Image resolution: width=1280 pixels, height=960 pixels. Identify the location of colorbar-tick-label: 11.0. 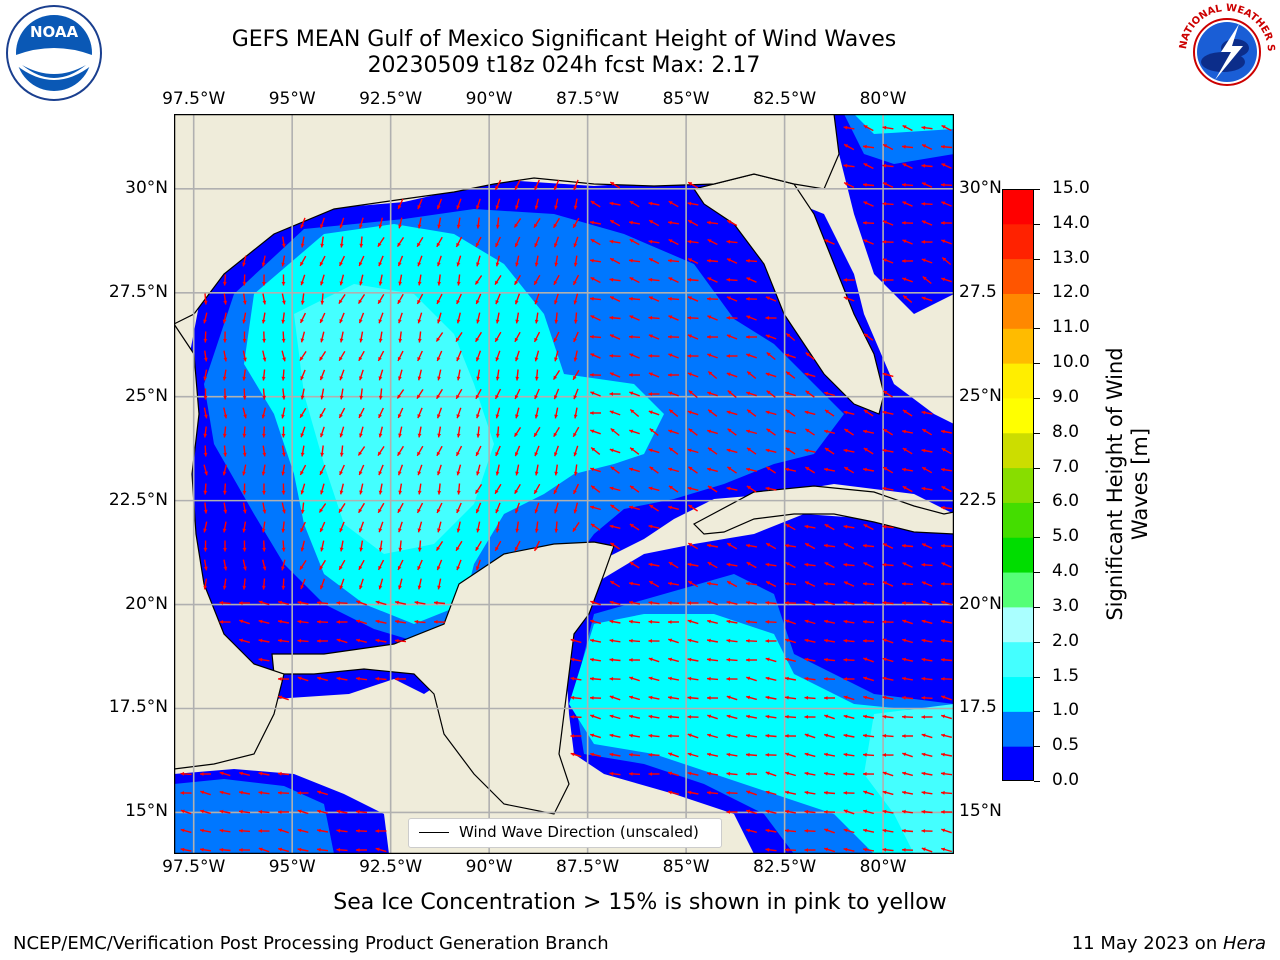
(1071, 327).